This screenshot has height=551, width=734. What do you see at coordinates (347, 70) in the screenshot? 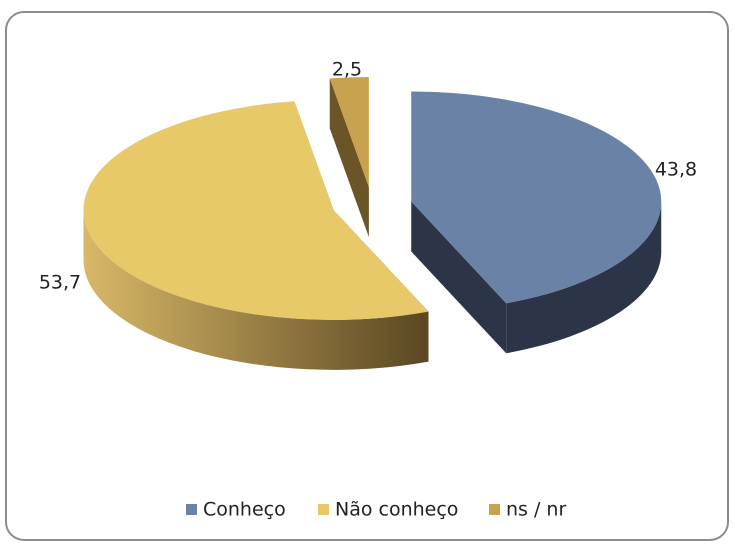
I see `data-label: 2,5` at bounding box center [347, 70].